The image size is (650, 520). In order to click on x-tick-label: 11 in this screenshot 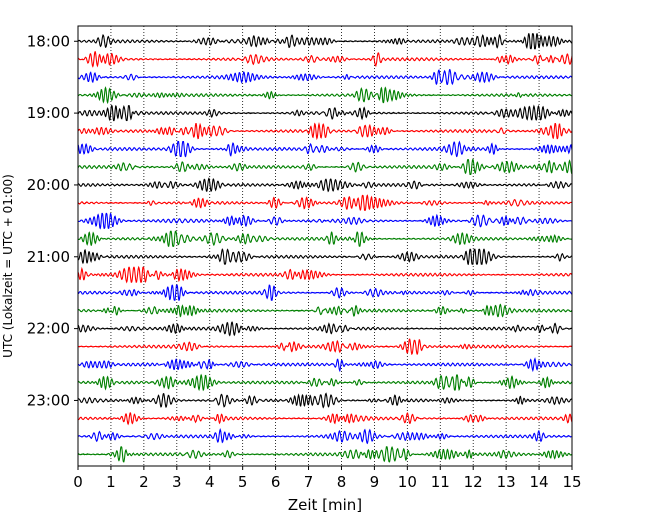, I will do `click(440, 482)`.